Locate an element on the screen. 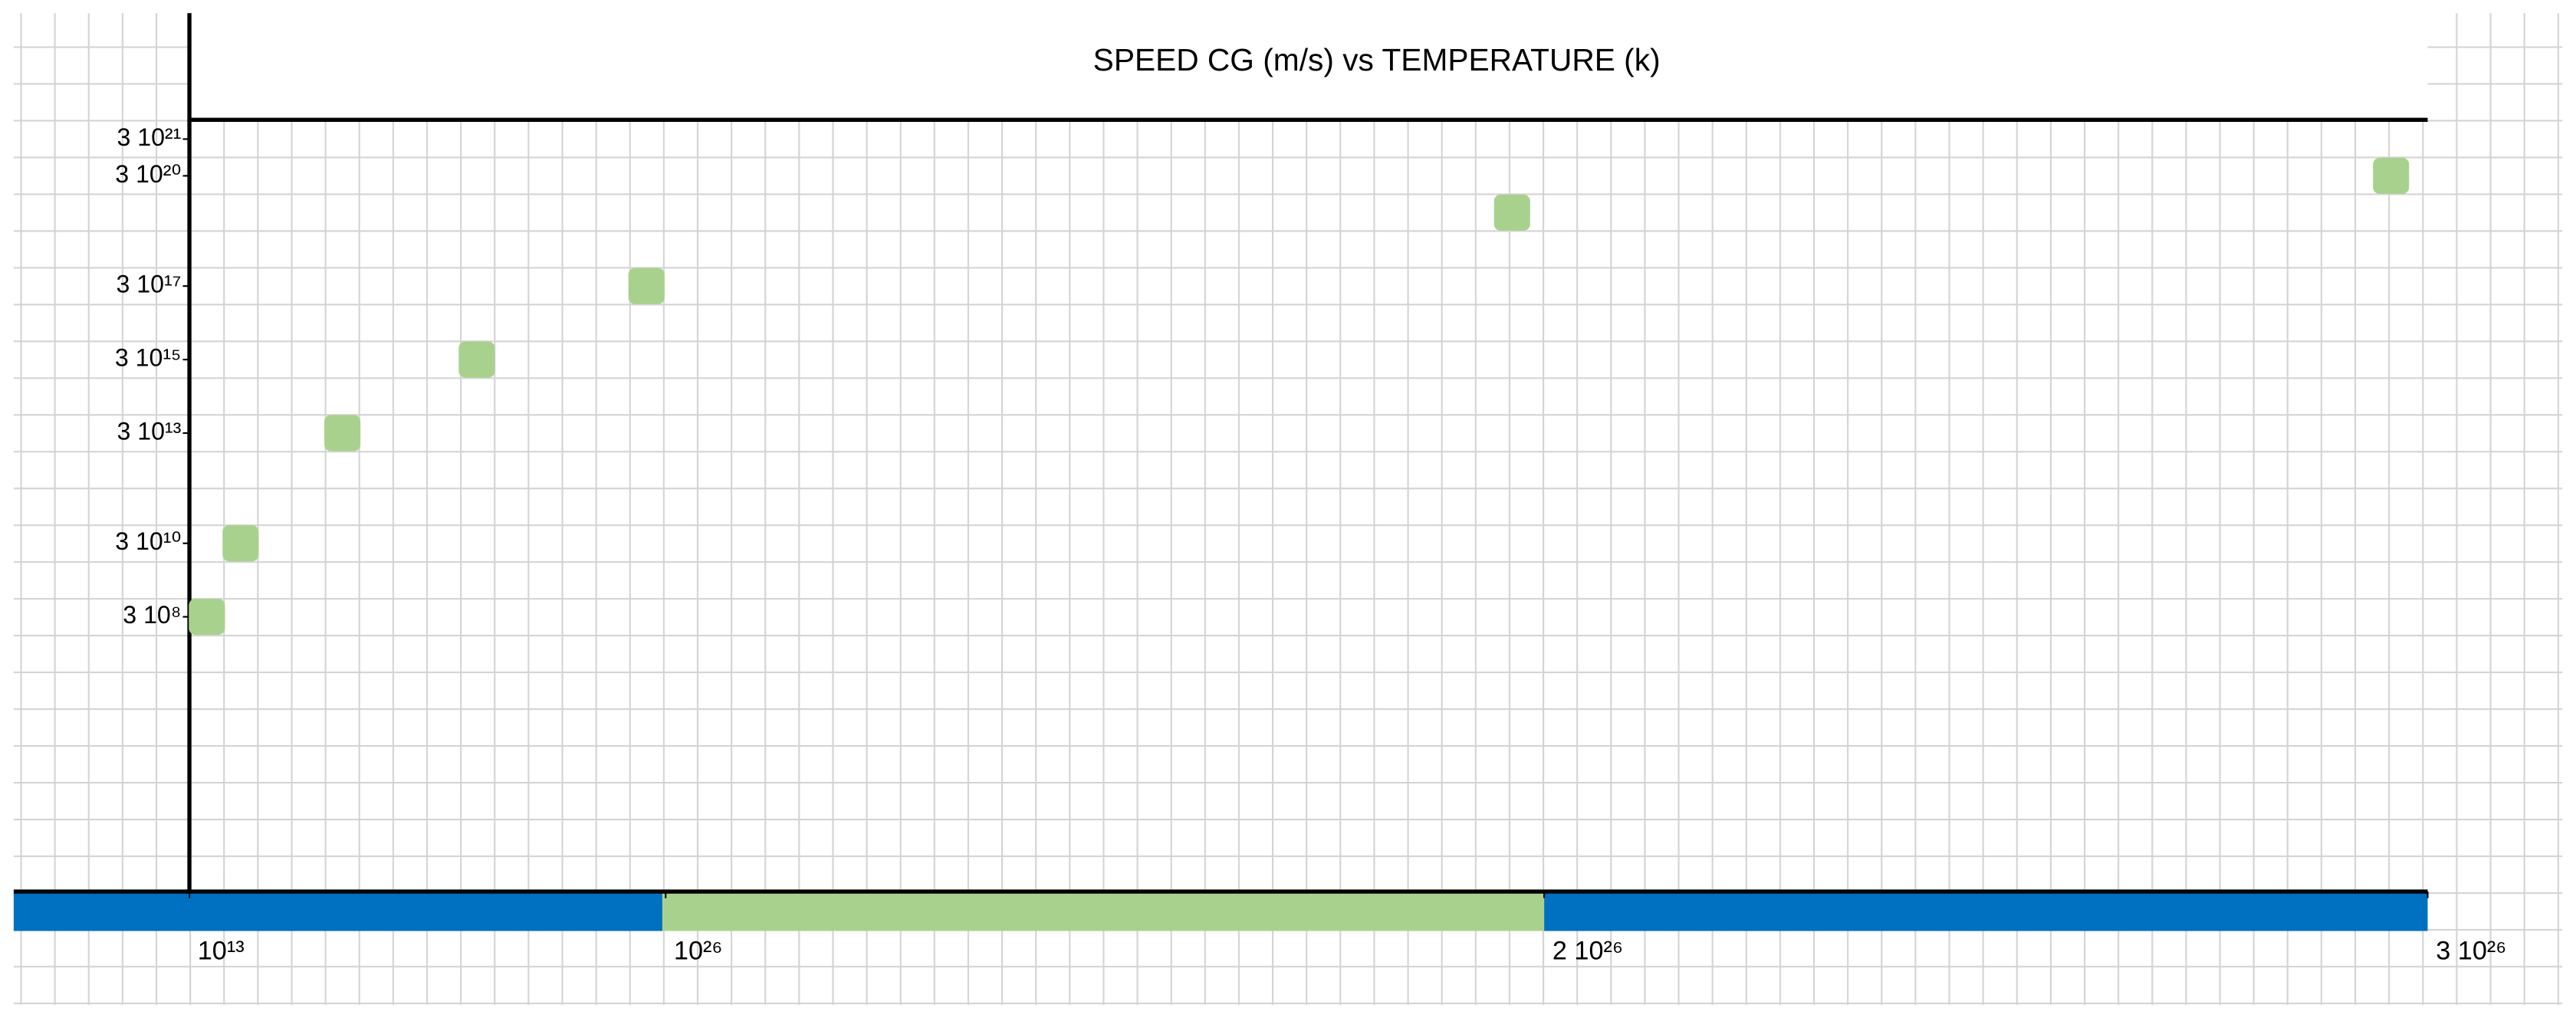  x-tick-label: 2 10²⁶ is located at coordinates (1588, 950).